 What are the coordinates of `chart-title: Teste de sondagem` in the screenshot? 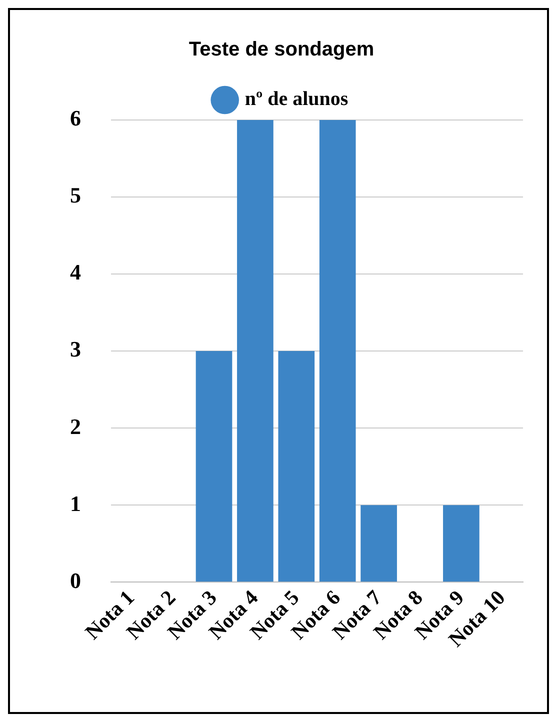 It's located at (281, 49).